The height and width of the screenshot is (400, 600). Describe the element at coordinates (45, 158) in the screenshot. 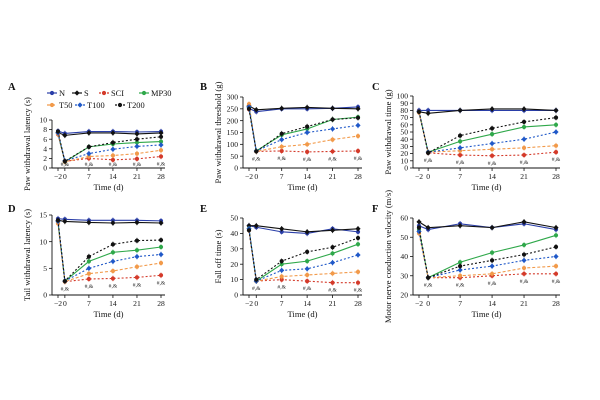

I see `y-tick-label: 2` at that location.